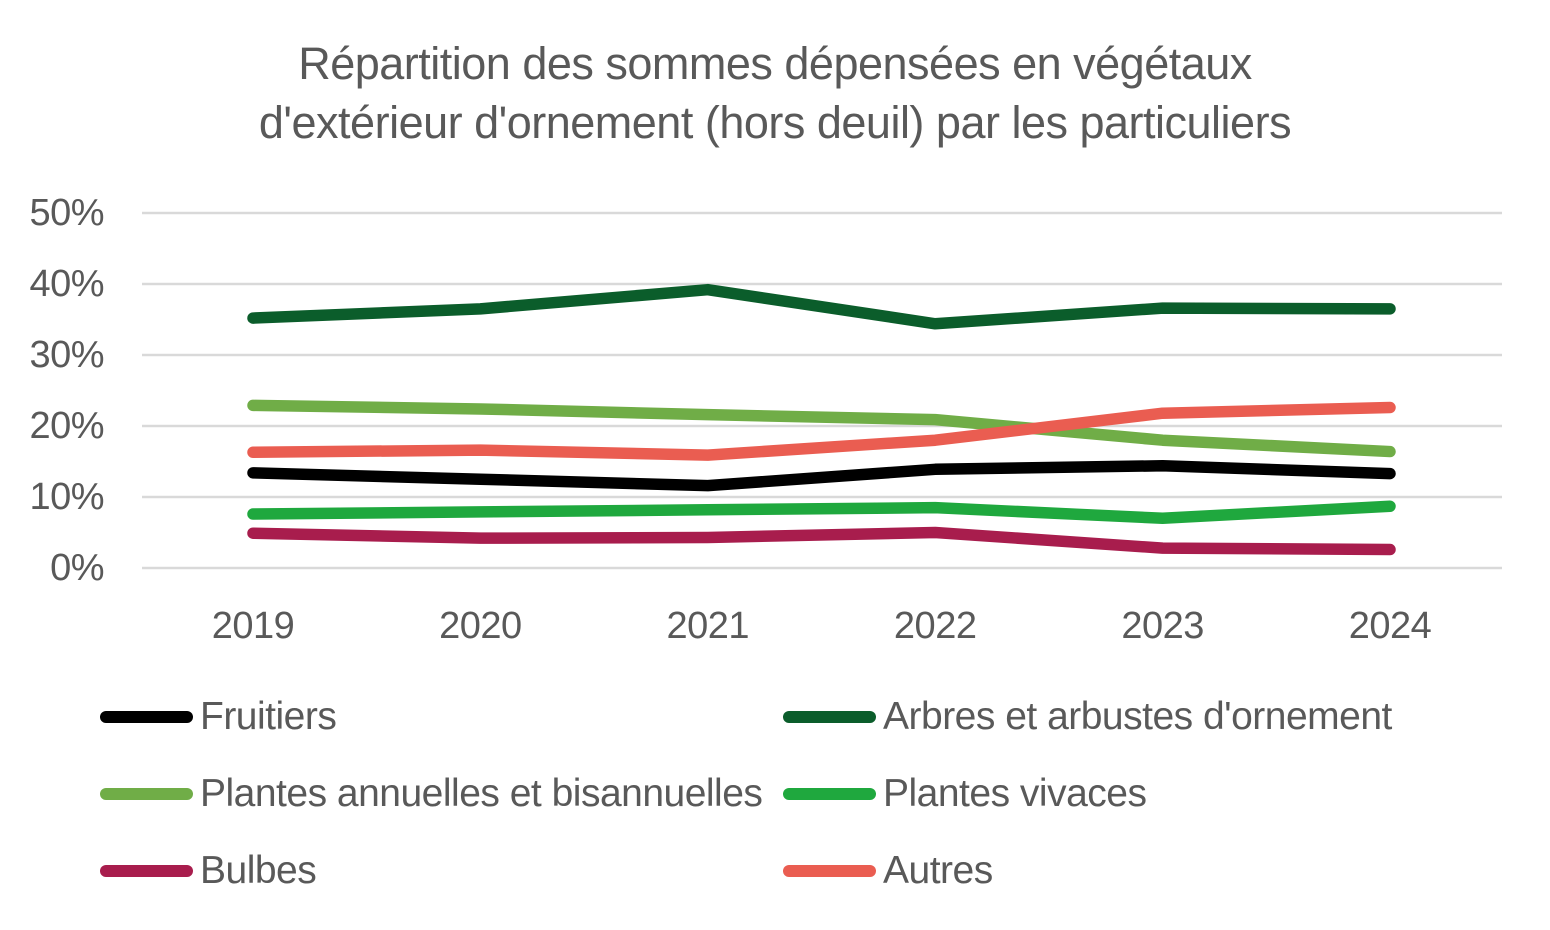  What do you see at coordinates (146, 793) in the screenshot?
I see `legend-swatch-plantes-annuelles-bisannuelles` at bounding box center [146, 793].